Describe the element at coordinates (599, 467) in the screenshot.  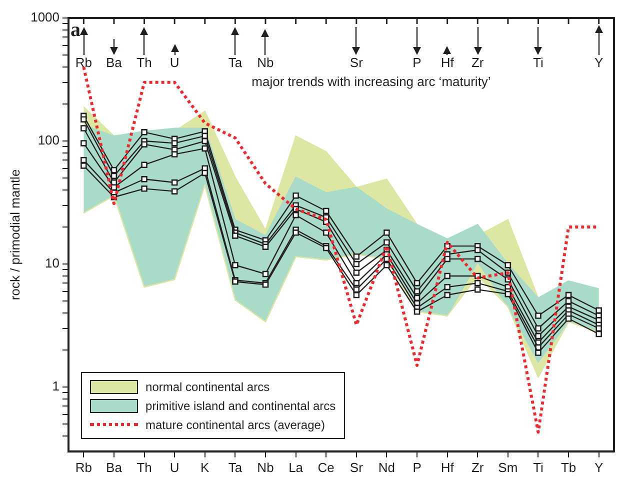
I see `x-tick-label: Y` at that location.